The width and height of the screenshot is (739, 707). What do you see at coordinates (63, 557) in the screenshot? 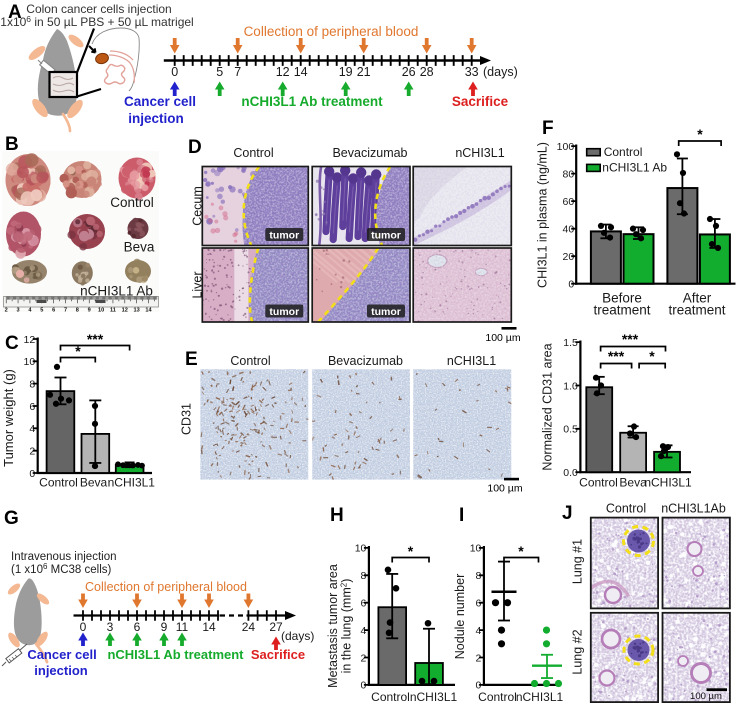
I see `svg-text: Intravenous injection` at bounding box center [63, 557].